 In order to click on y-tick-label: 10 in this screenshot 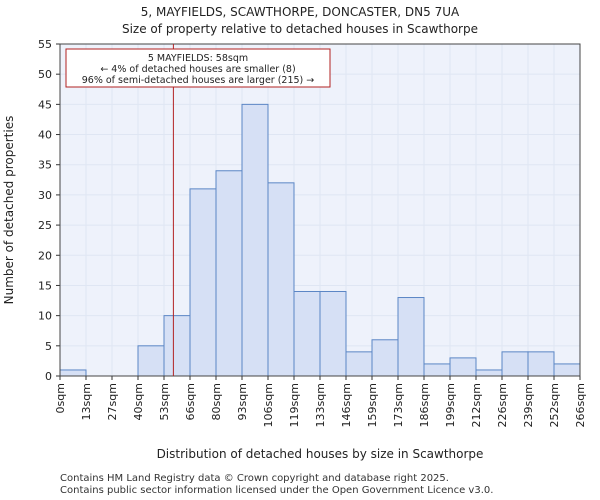, I will do `click(45, 316)`.